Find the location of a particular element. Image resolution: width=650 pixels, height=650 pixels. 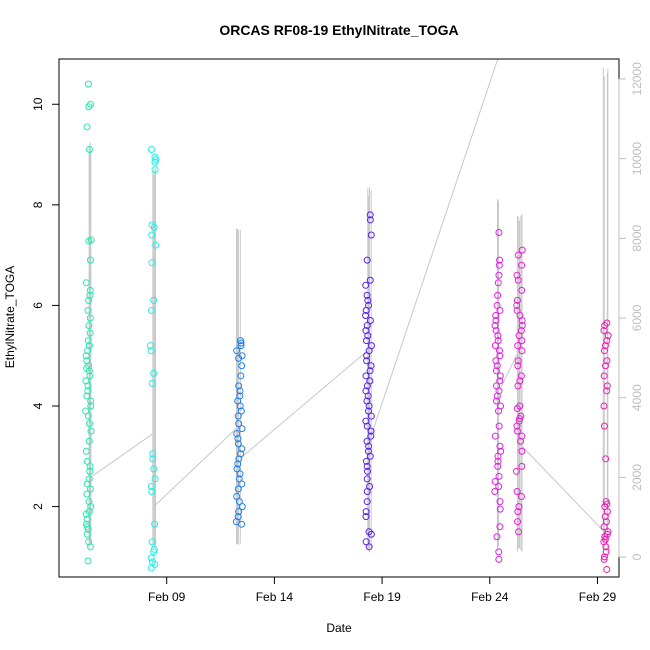

y-tick-label: 6 is located at coordinates (38, 305).